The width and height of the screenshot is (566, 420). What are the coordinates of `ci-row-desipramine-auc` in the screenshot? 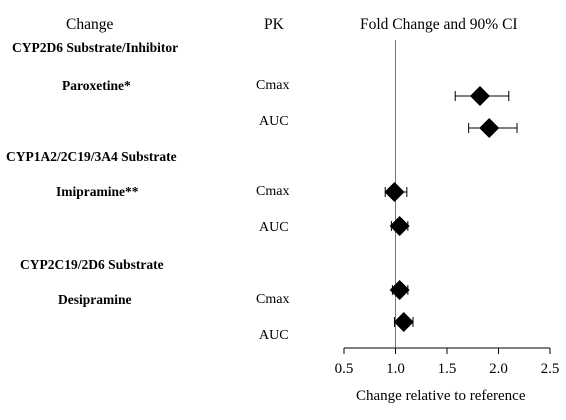 It's located at (403, 322).